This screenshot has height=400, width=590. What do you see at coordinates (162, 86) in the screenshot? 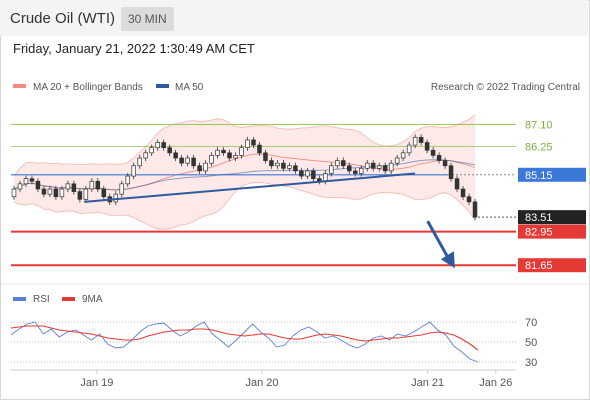
I see `ma50-legend-swatch` at bounding box center [162, 86].